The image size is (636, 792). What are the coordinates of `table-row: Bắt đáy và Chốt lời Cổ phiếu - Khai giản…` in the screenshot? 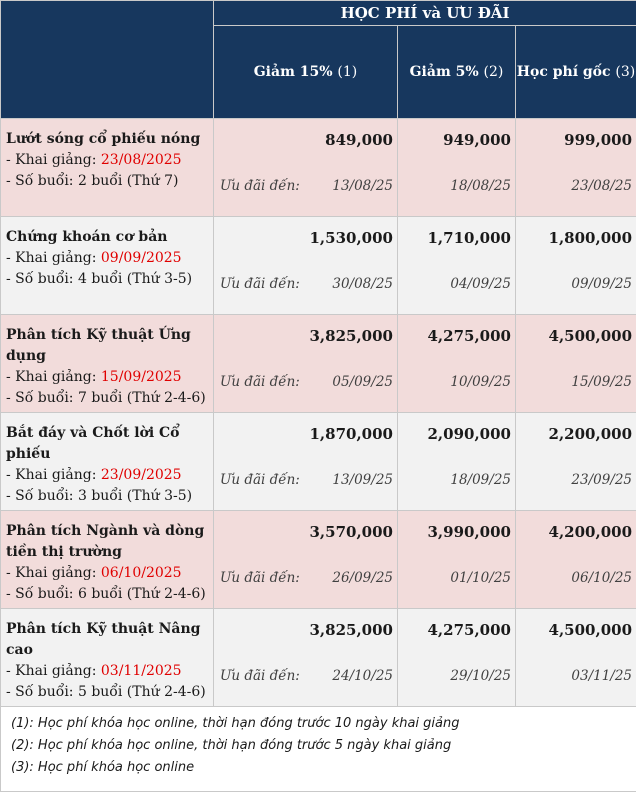 It's located at (318, 462).